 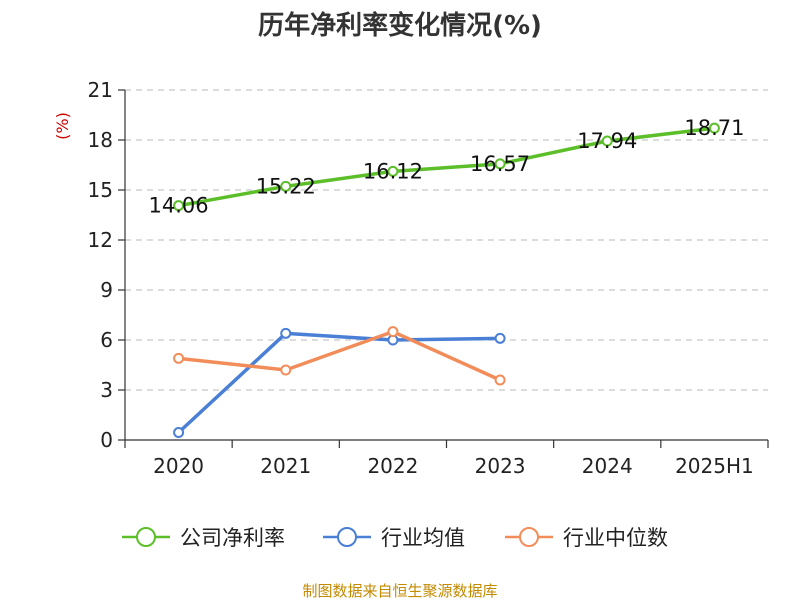 What do you see at coordinates (232, 538) in the screenshot?
I see `legend-label: 公司净利率` at bounding box center [232, 538].